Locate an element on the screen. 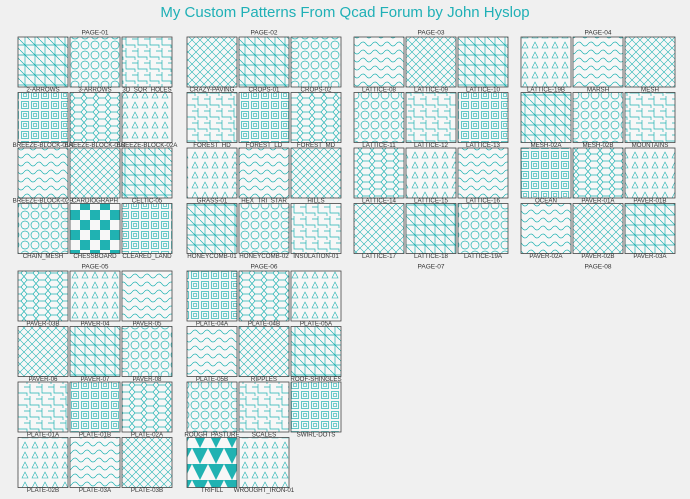  pattern-label: ROUGH_PASTURE is located at coordinates (211, 435).